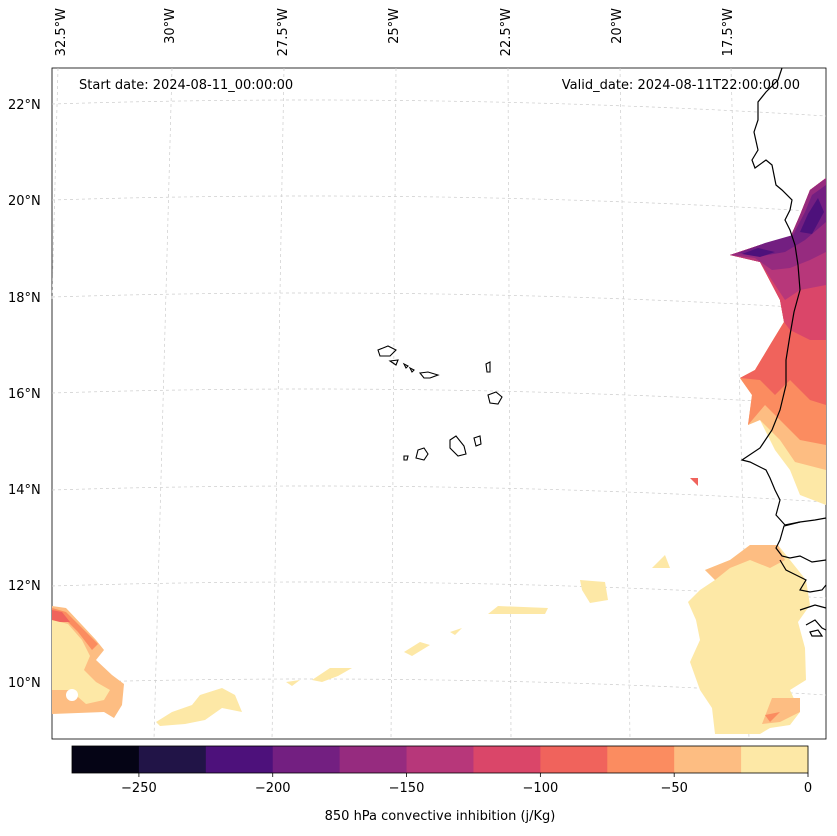  What do you see at coordinates (816, 633) in the screenshot?
I see `coast-islet` at bounding box center [816, 633].